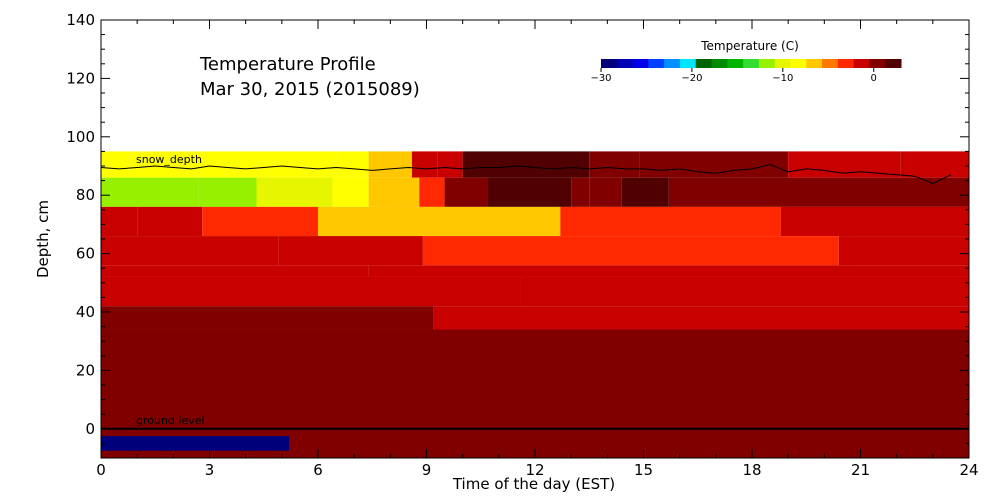 This screenshot has width=1000, height=500. Describe the element at coordinates (210, 470) in the screenshot. I see `x-tick-label: 3` at that location.